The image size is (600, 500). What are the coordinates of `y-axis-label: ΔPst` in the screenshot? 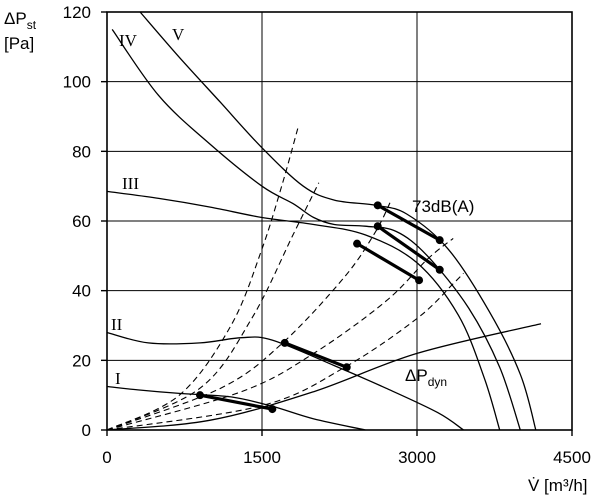 It's located at (20, 20).